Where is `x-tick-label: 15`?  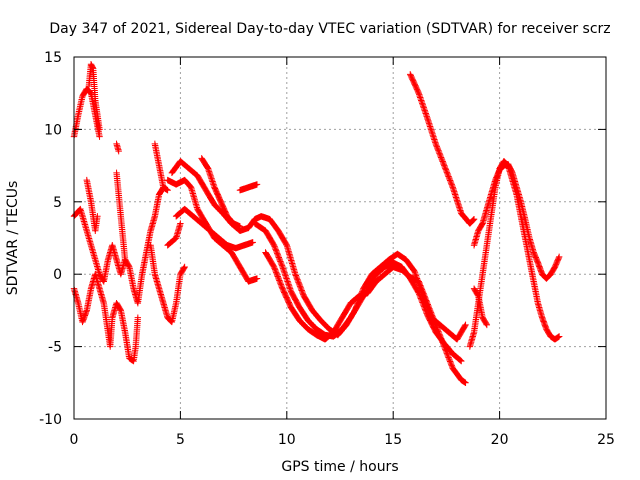
x-tick-label: 15 is located at coordinates (393, 440).